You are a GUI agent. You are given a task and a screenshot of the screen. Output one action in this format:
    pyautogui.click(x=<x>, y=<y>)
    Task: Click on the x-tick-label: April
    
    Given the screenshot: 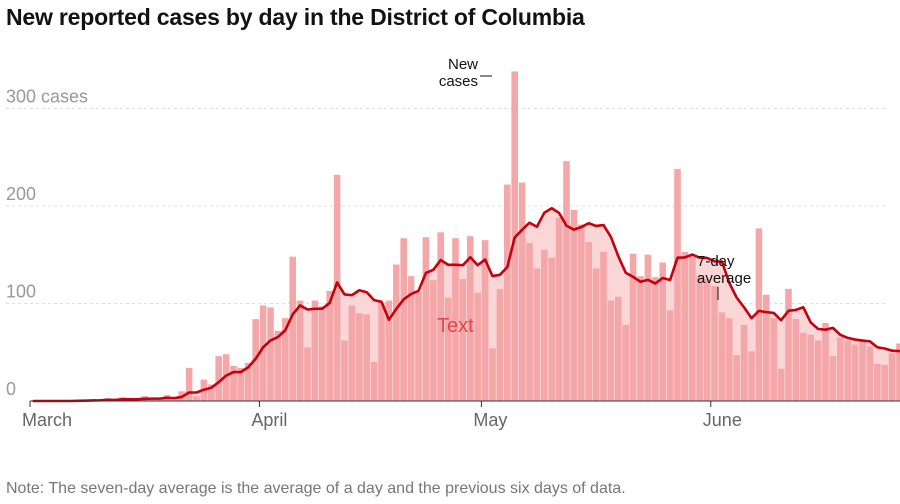 What is the action you would take?
    pyautogui.click(x=269, y=420)
    